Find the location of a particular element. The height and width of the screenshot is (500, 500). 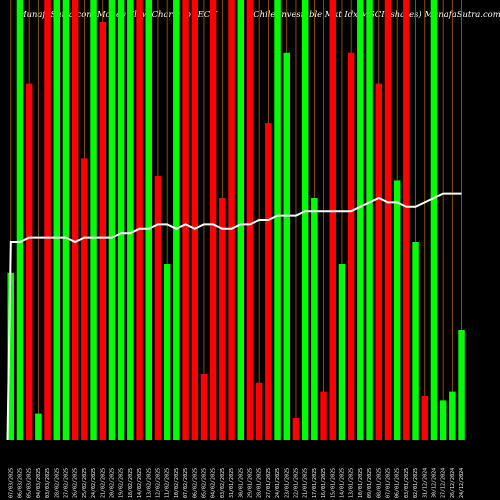

x-tick-label: 17/01/2025 is located at coordinates (315, 483).